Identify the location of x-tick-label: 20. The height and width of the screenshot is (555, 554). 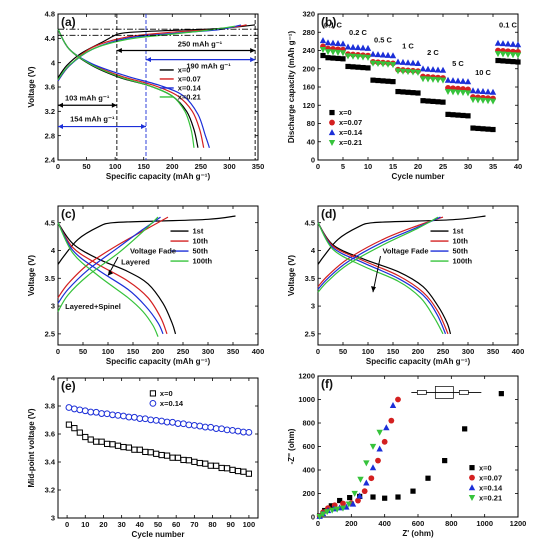
(418, 166).